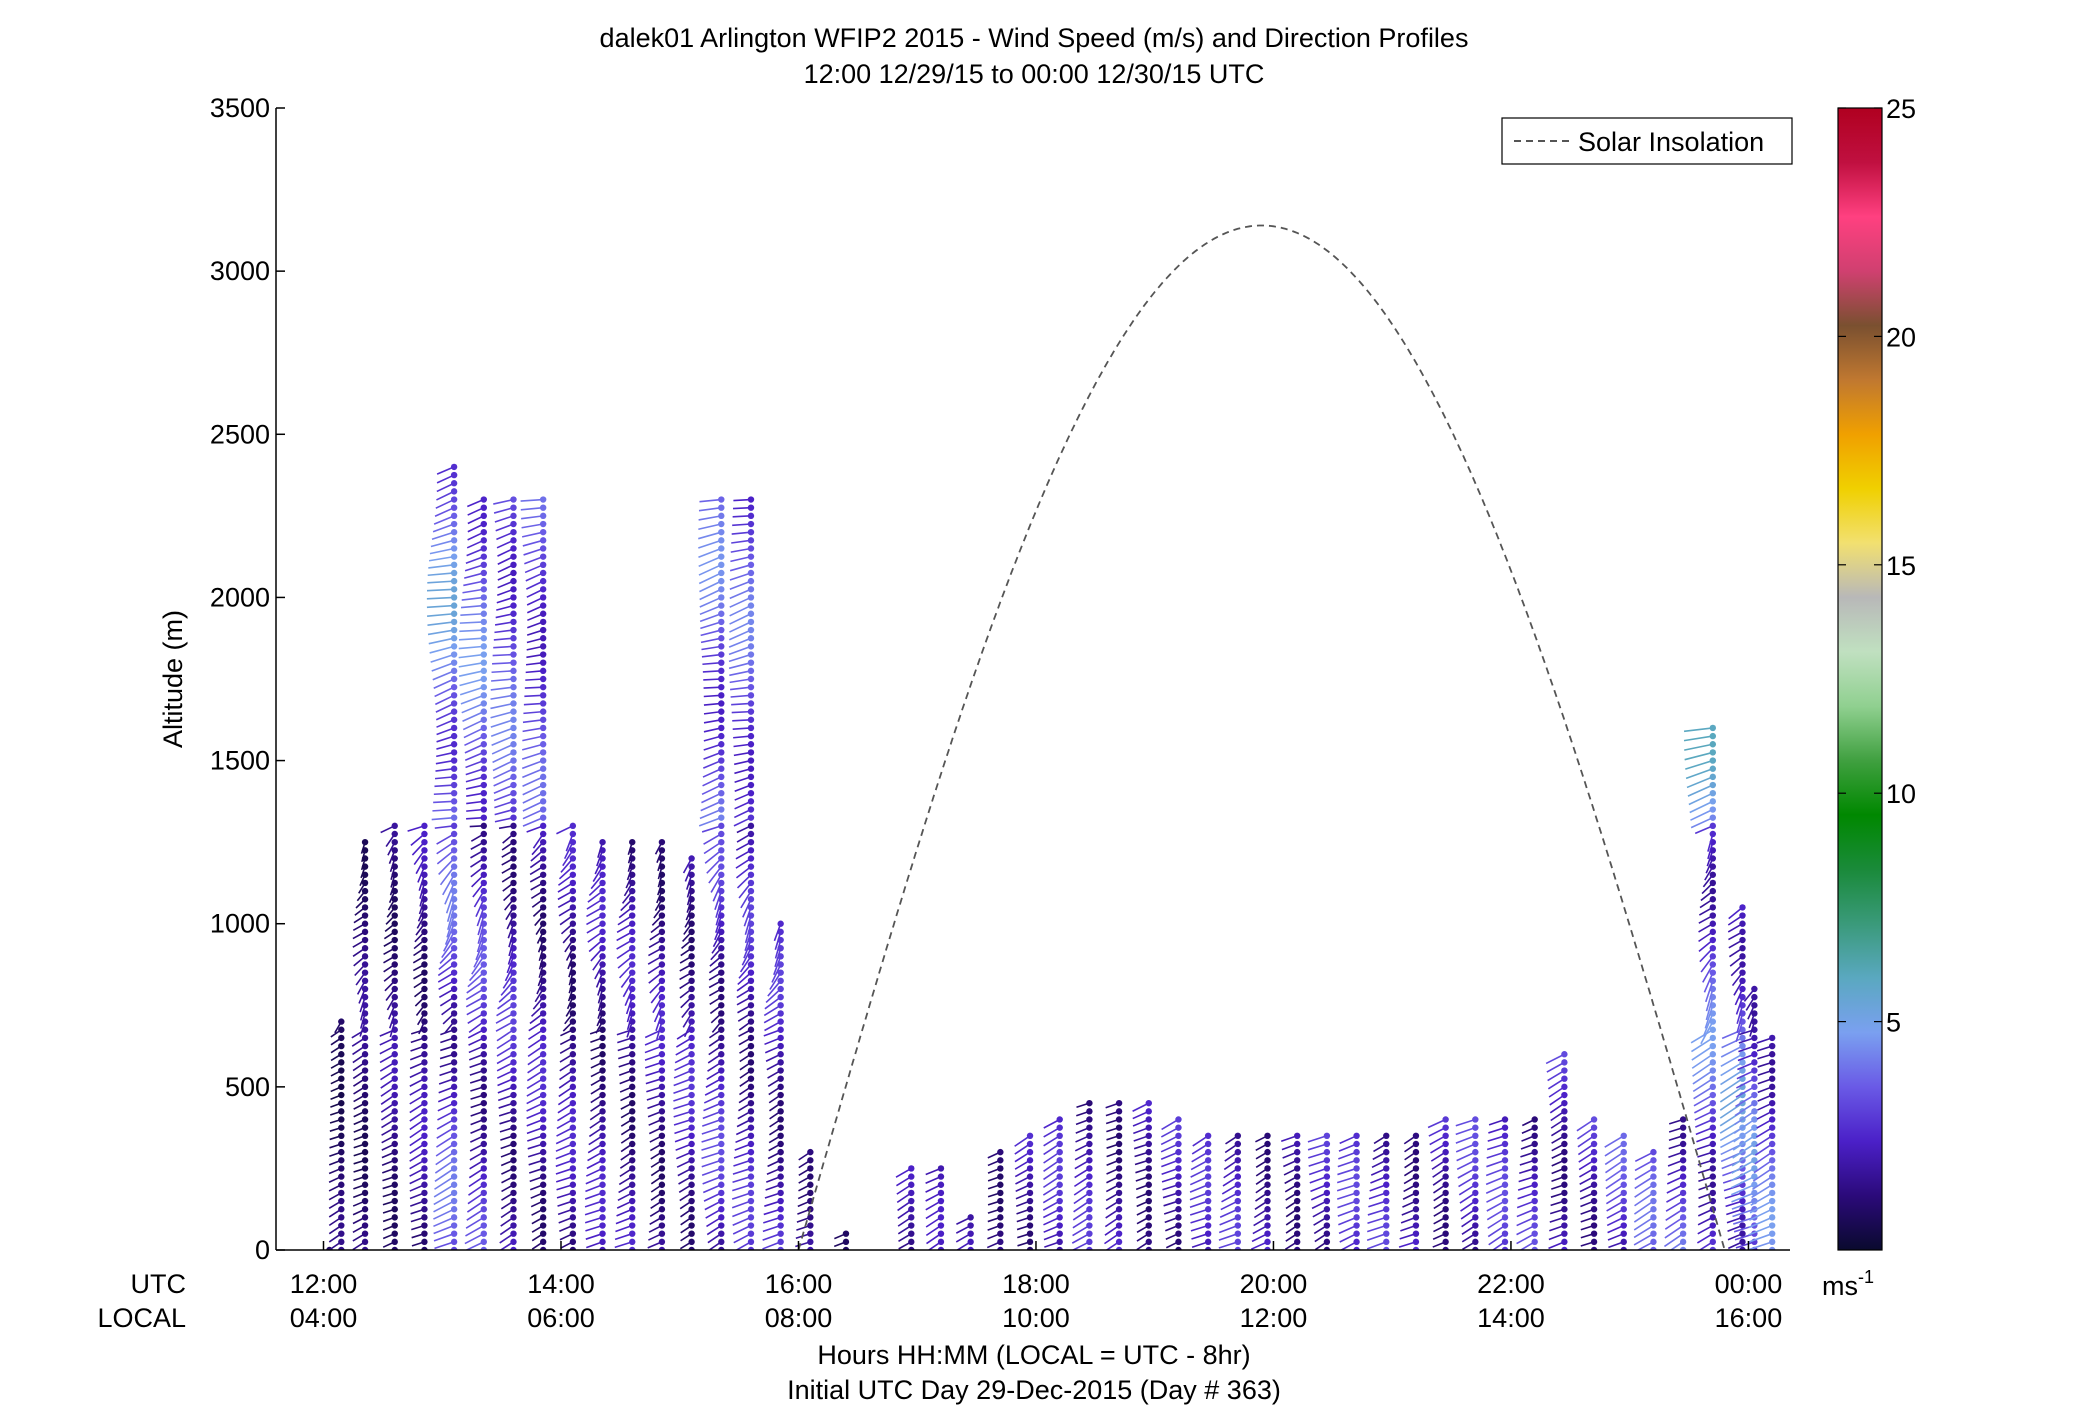 The width and height of the screenshot is (2099, 1425). What do you see at coordinates (240, 597) in the screenshot?
I see `y-tick-label: 2000` at bounding box center [240, 597].